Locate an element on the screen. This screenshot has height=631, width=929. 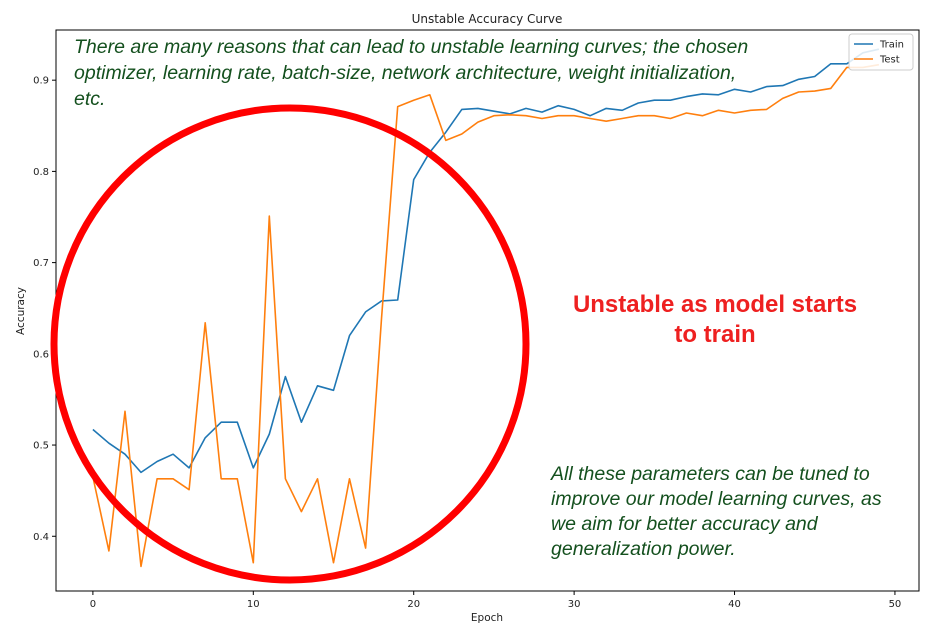
x-tick-label: 30 is located at coordinates (574, 604).